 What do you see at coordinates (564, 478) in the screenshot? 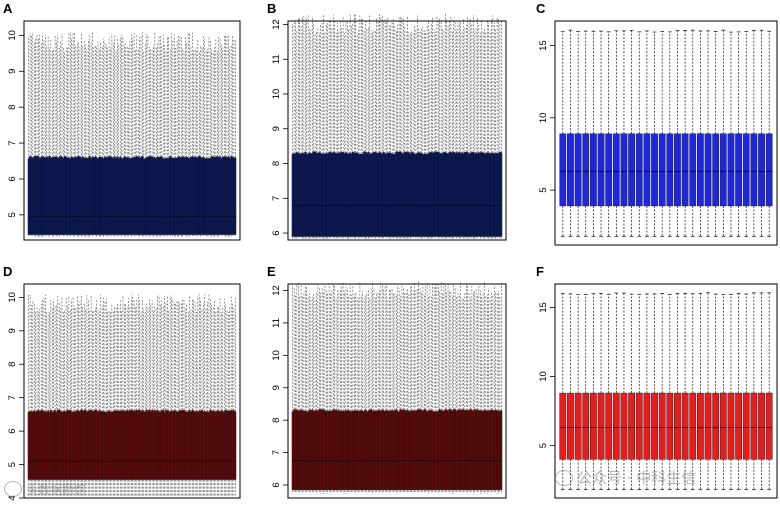
I see `wechat-icon` at bounding box center [564, 478].